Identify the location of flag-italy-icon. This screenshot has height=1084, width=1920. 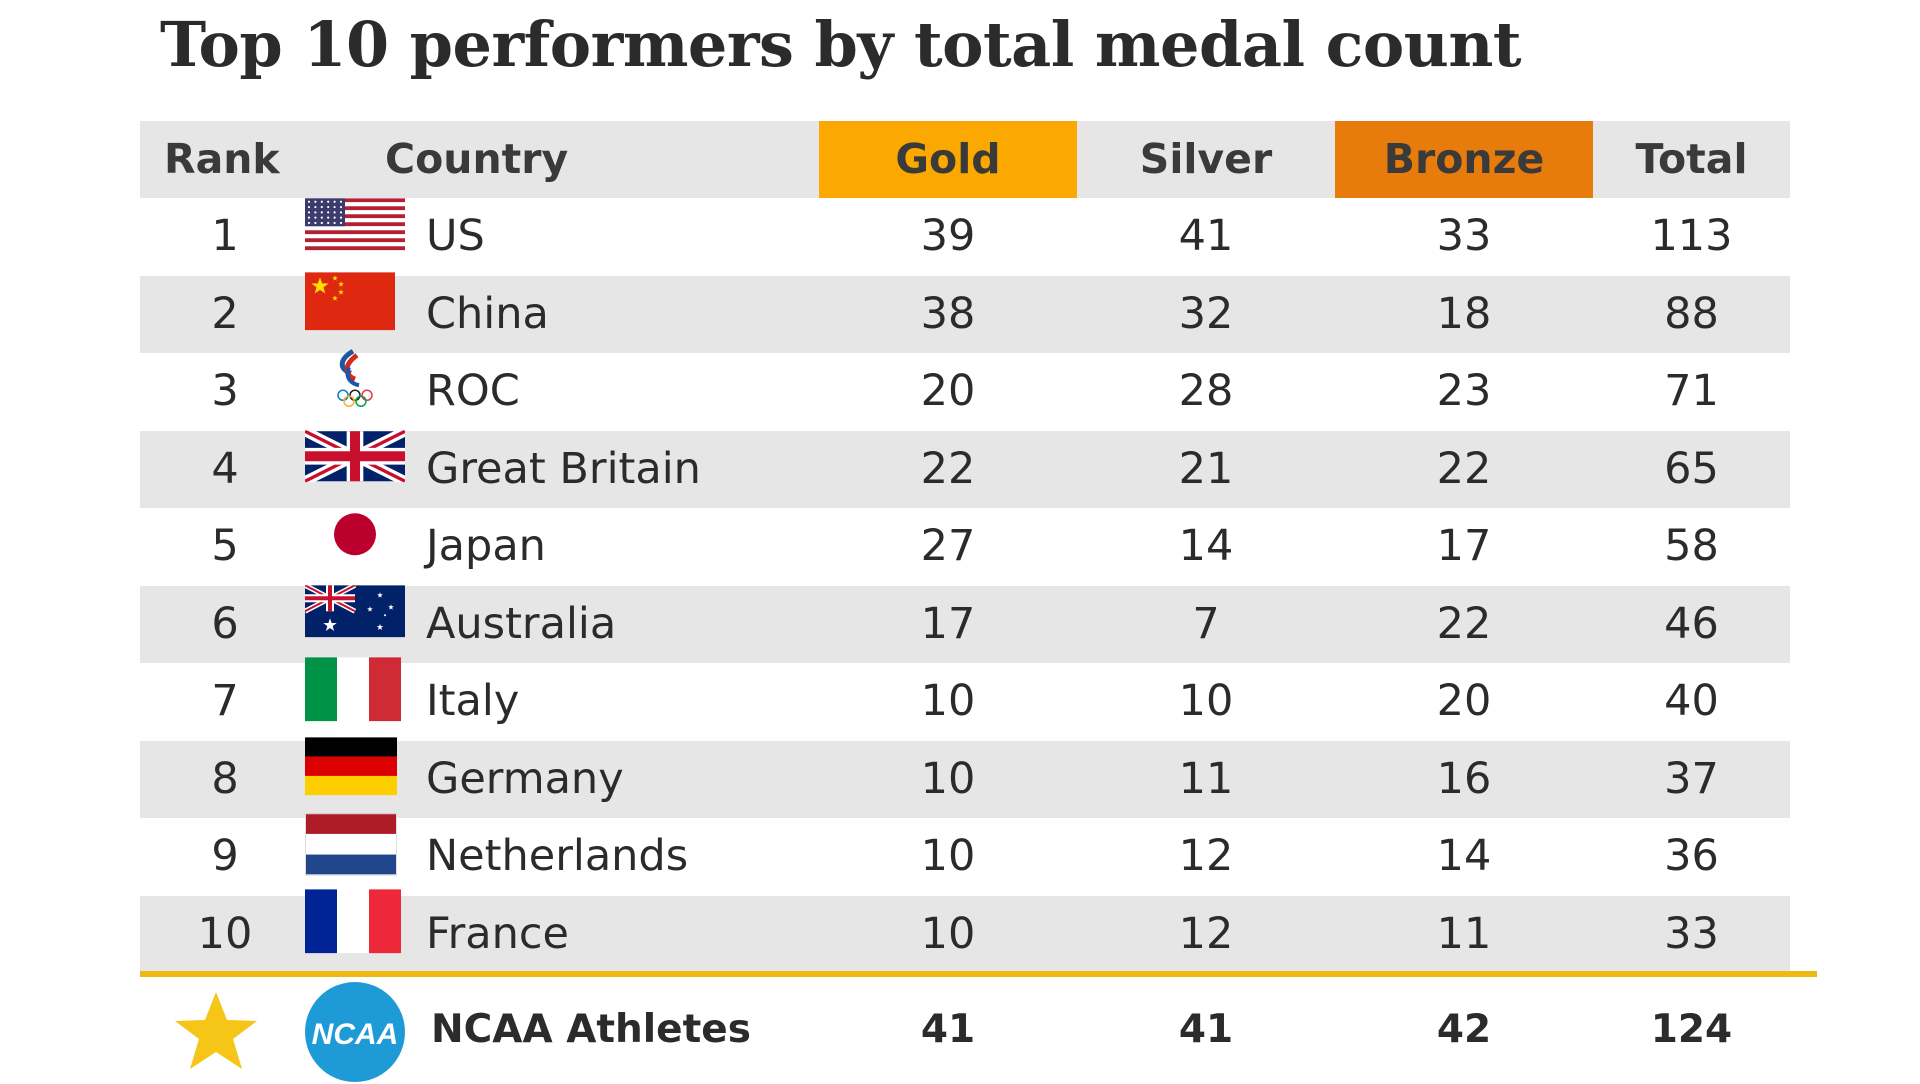
(353, 702).